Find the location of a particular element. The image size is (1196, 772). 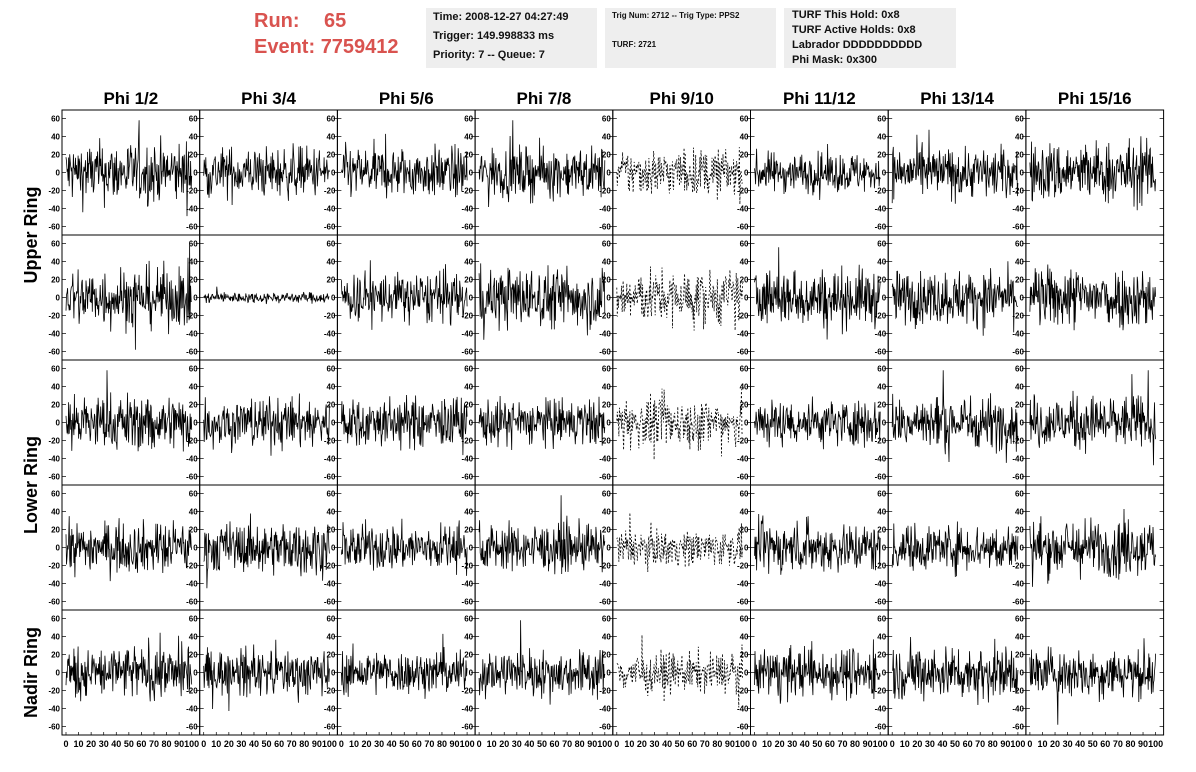

x-tick-label: 10 is located at coordinates (354, 744).